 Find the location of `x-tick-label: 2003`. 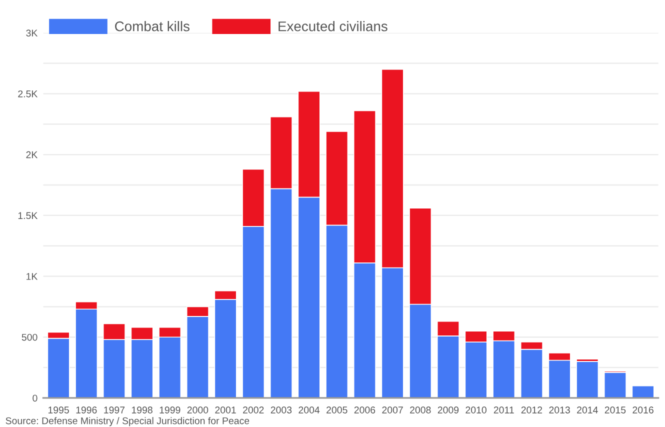

x-tick-label: 2003 is located at coordinates (281, 410).